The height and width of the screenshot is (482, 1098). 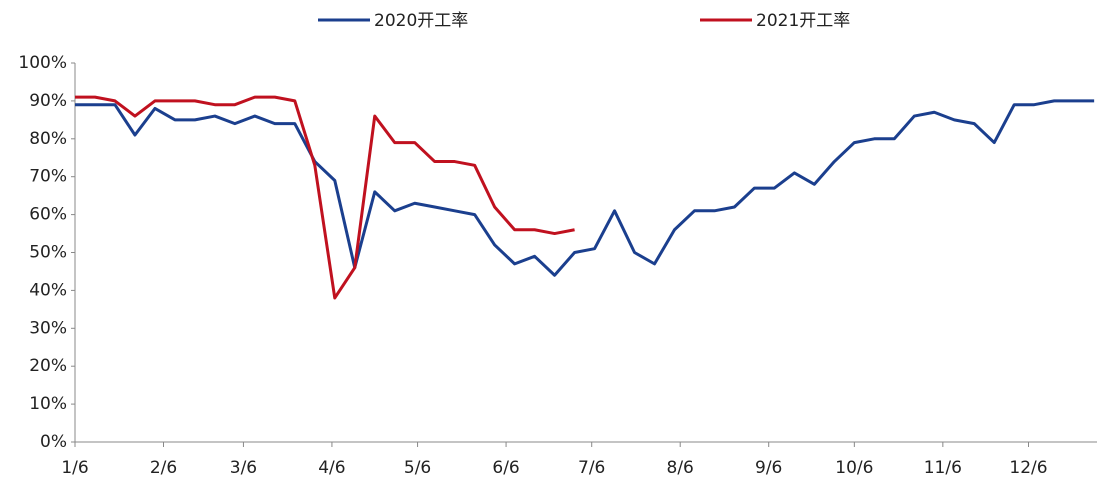 I want to click on y-tick-label: 90%, so click(x=48, y=101).